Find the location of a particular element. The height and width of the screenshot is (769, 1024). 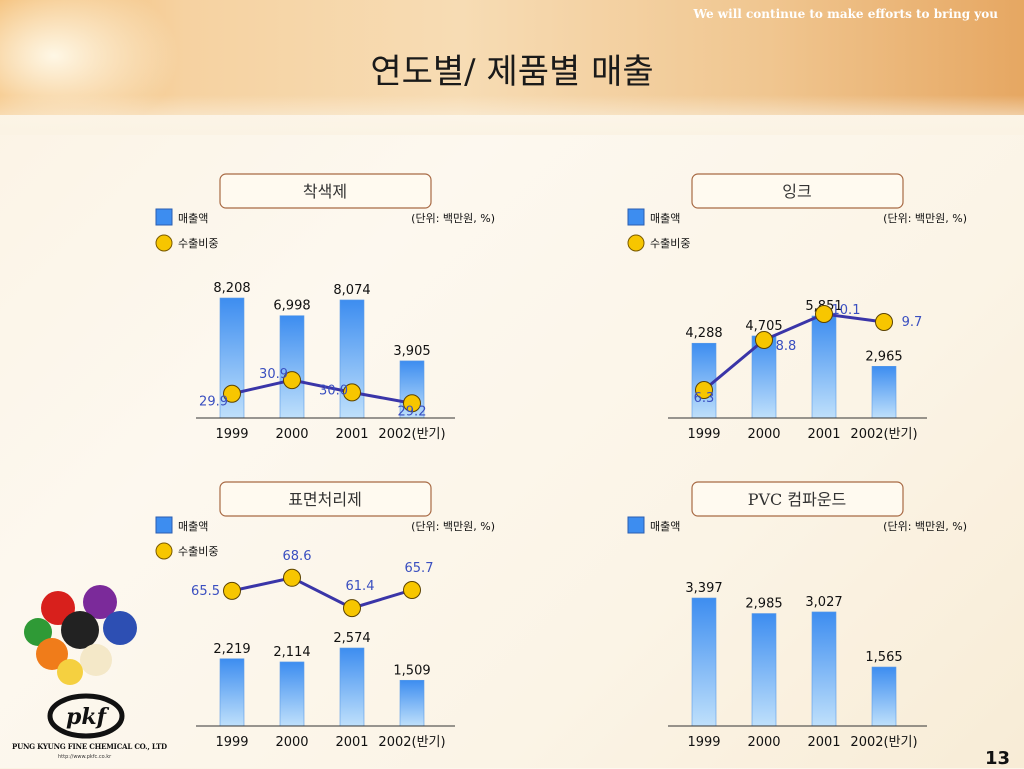

chart-0-unit-label: (단위: 백만원, %) is located at coordinates (453, 218).